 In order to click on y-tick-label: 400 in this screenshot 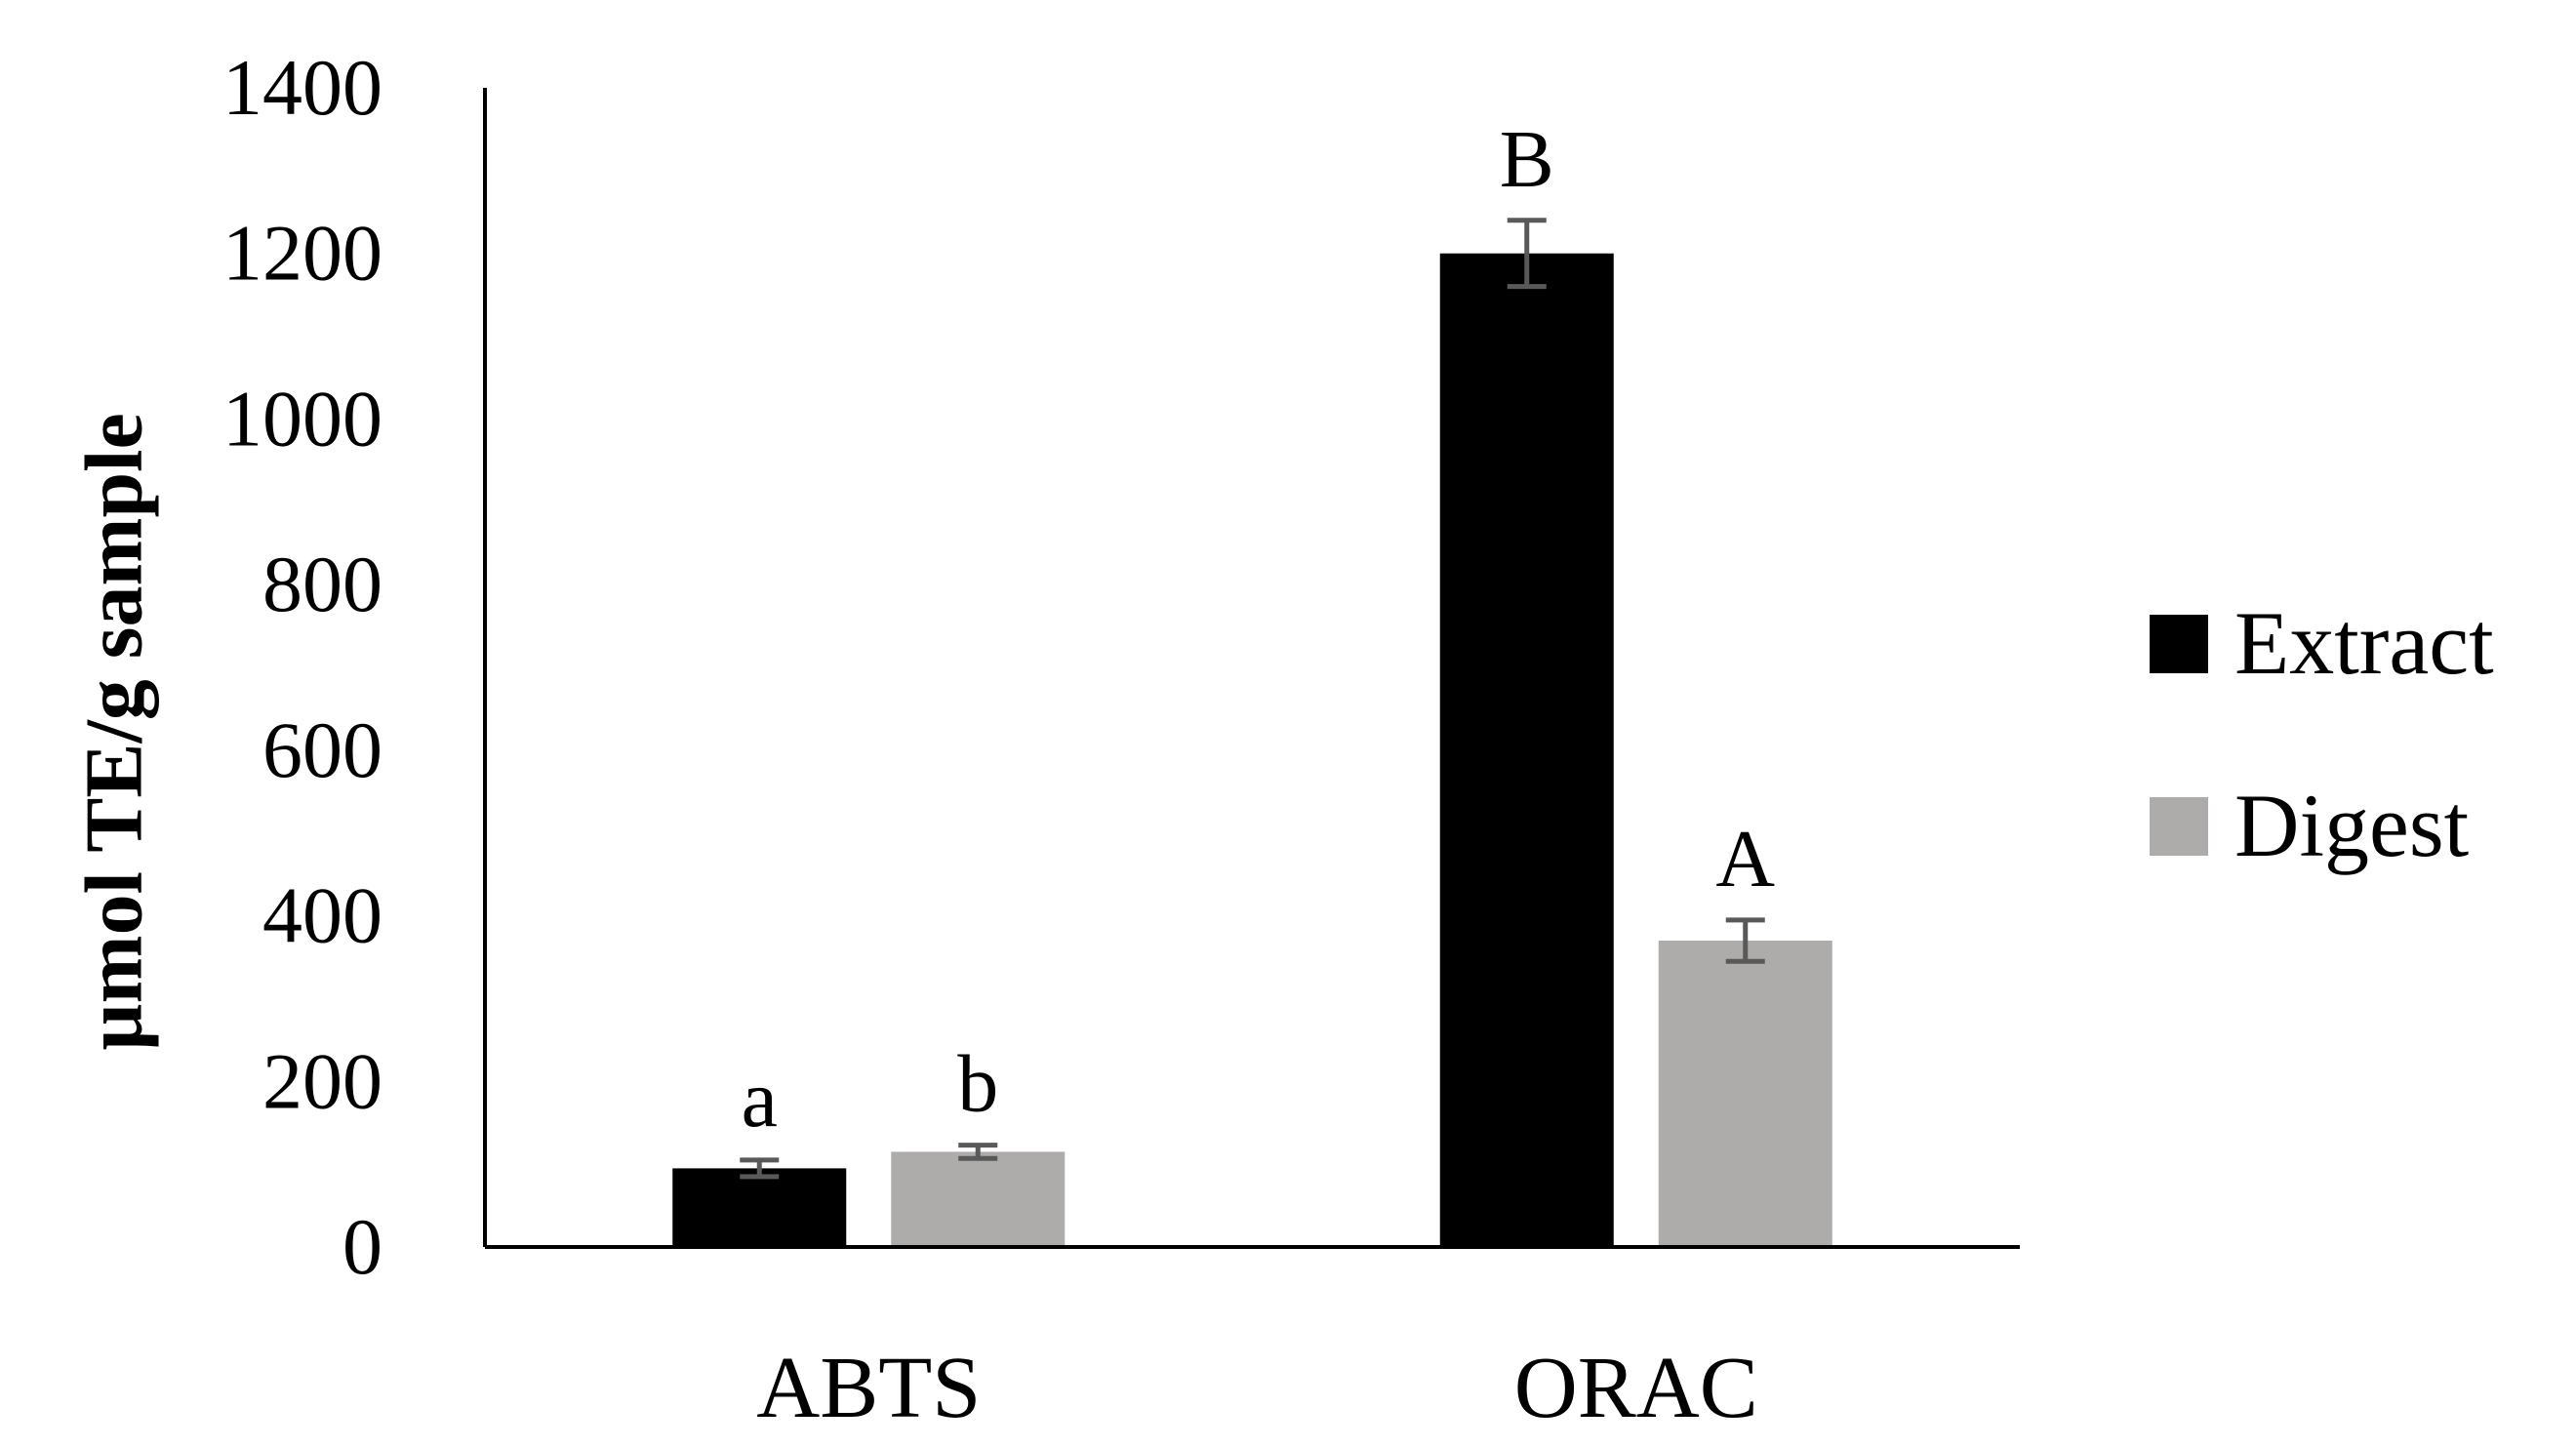, I will do `click(322, 916)`.